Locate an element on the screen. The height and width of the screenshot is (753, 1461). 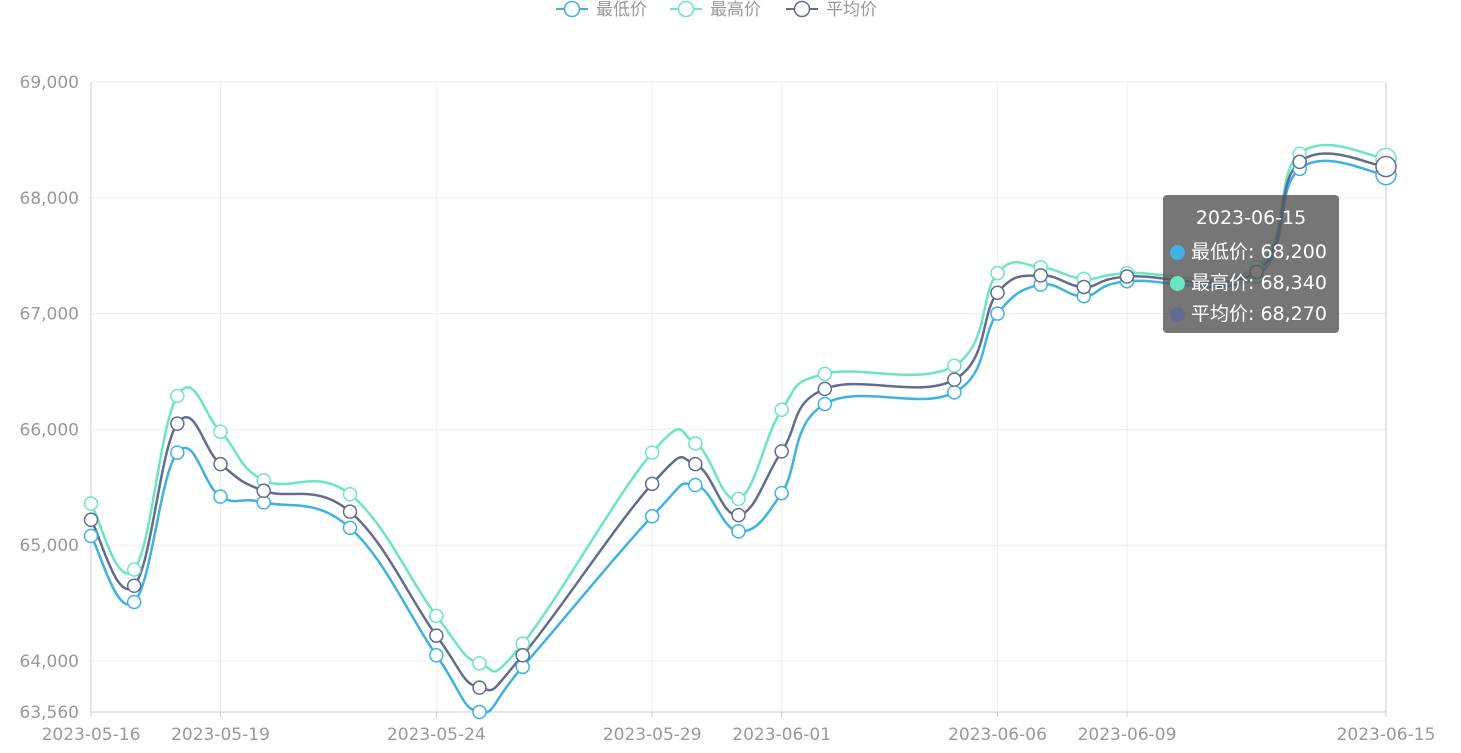
y-tick-label: 64,000 is located at coordinates (49, 662).